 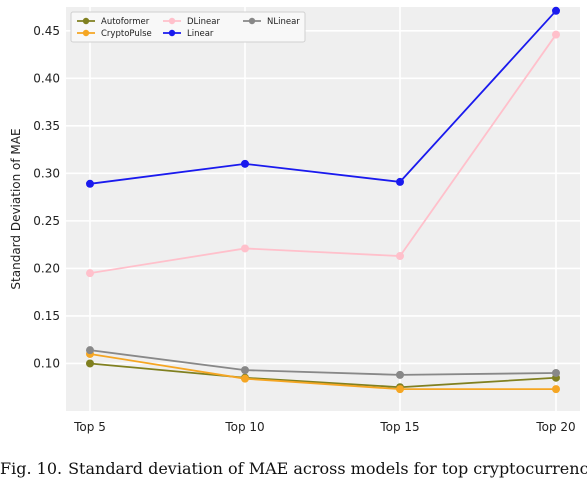 What do you see at coordinates (125, 22) in the screenshot?
I see `legend-label: Autoformer` at bounding box center [125, 22].